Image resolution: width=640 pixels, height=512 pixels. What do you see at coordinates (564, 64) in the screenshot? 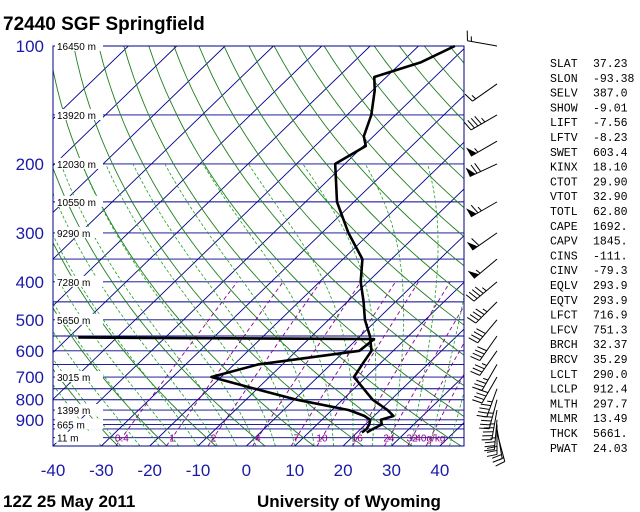
I see `index-key: SLAT` at bounding box center [564, 64].